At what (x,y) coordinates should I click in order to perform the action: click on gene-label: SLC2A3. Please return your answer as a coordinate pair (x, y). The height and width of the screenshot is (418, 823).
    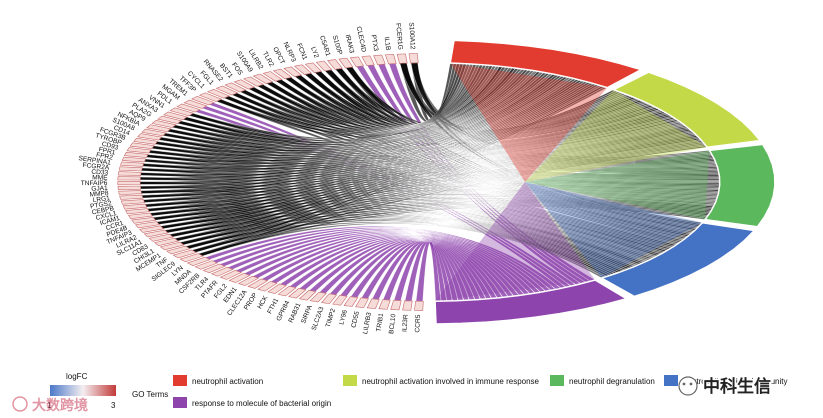
    Looking at the image, I should click on (318, 319).